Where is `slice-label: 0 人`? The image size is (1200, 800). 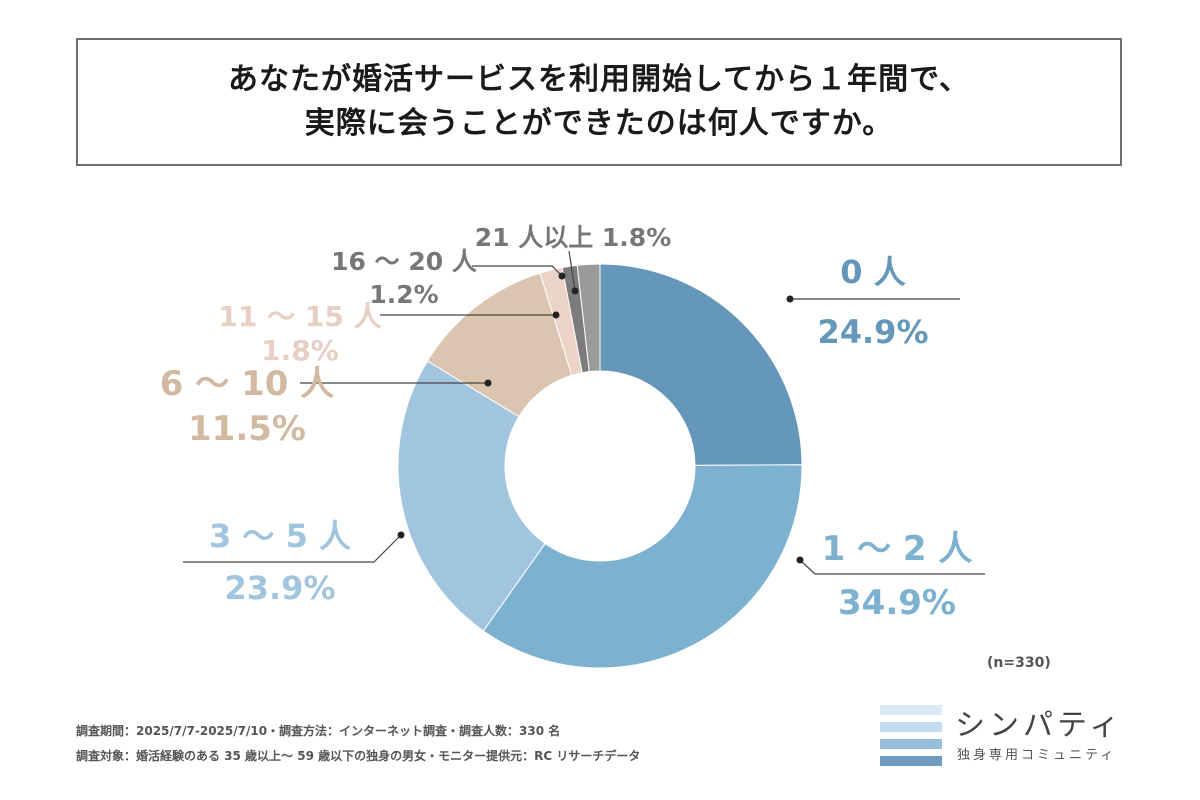 slice-label: 0 人 is located at coordinates (872, 272).